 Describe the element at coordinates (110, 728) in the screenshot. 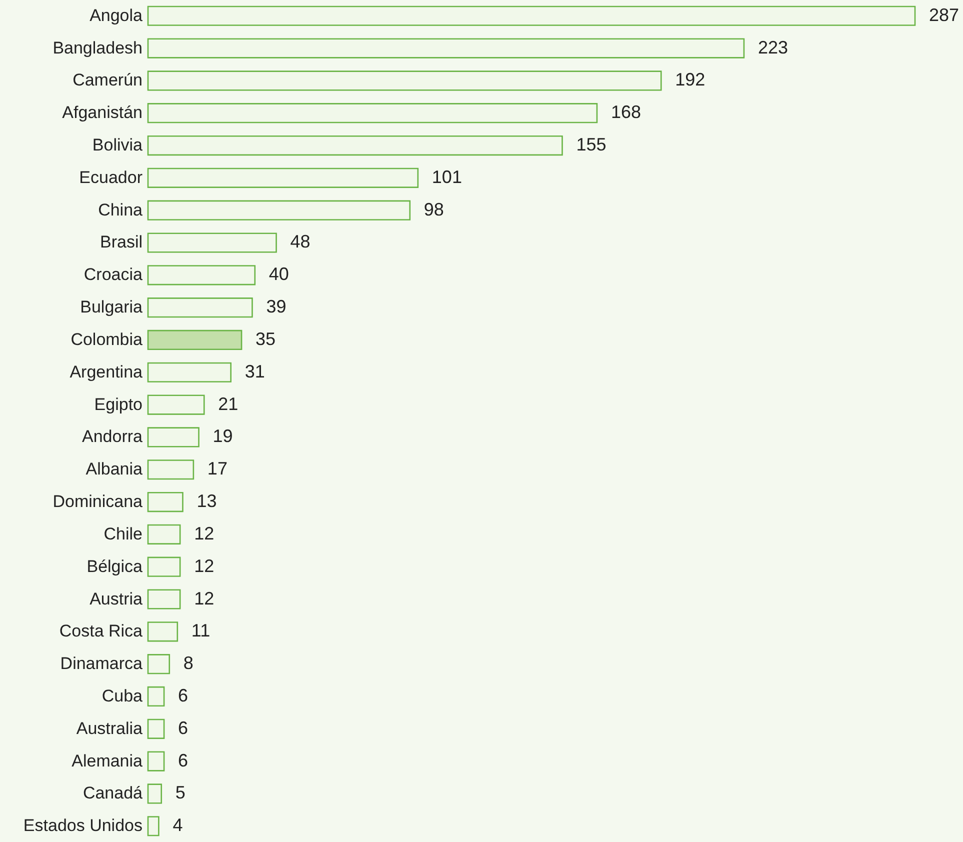

I see `y-tick-label: Australia` at that location.